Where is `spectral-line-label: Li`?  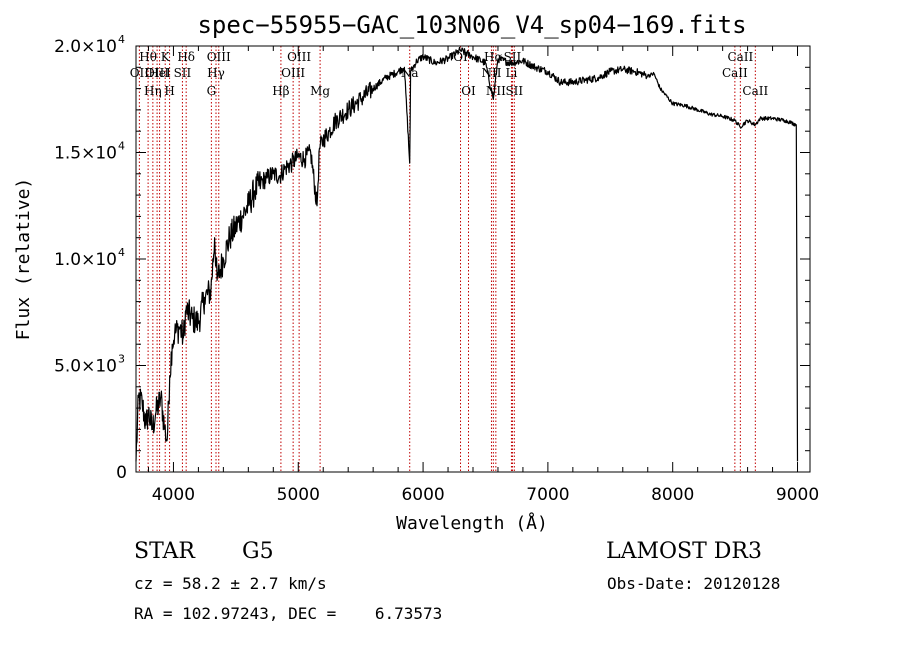 spectral-line-label: Li is located at coordinates (512, 73).